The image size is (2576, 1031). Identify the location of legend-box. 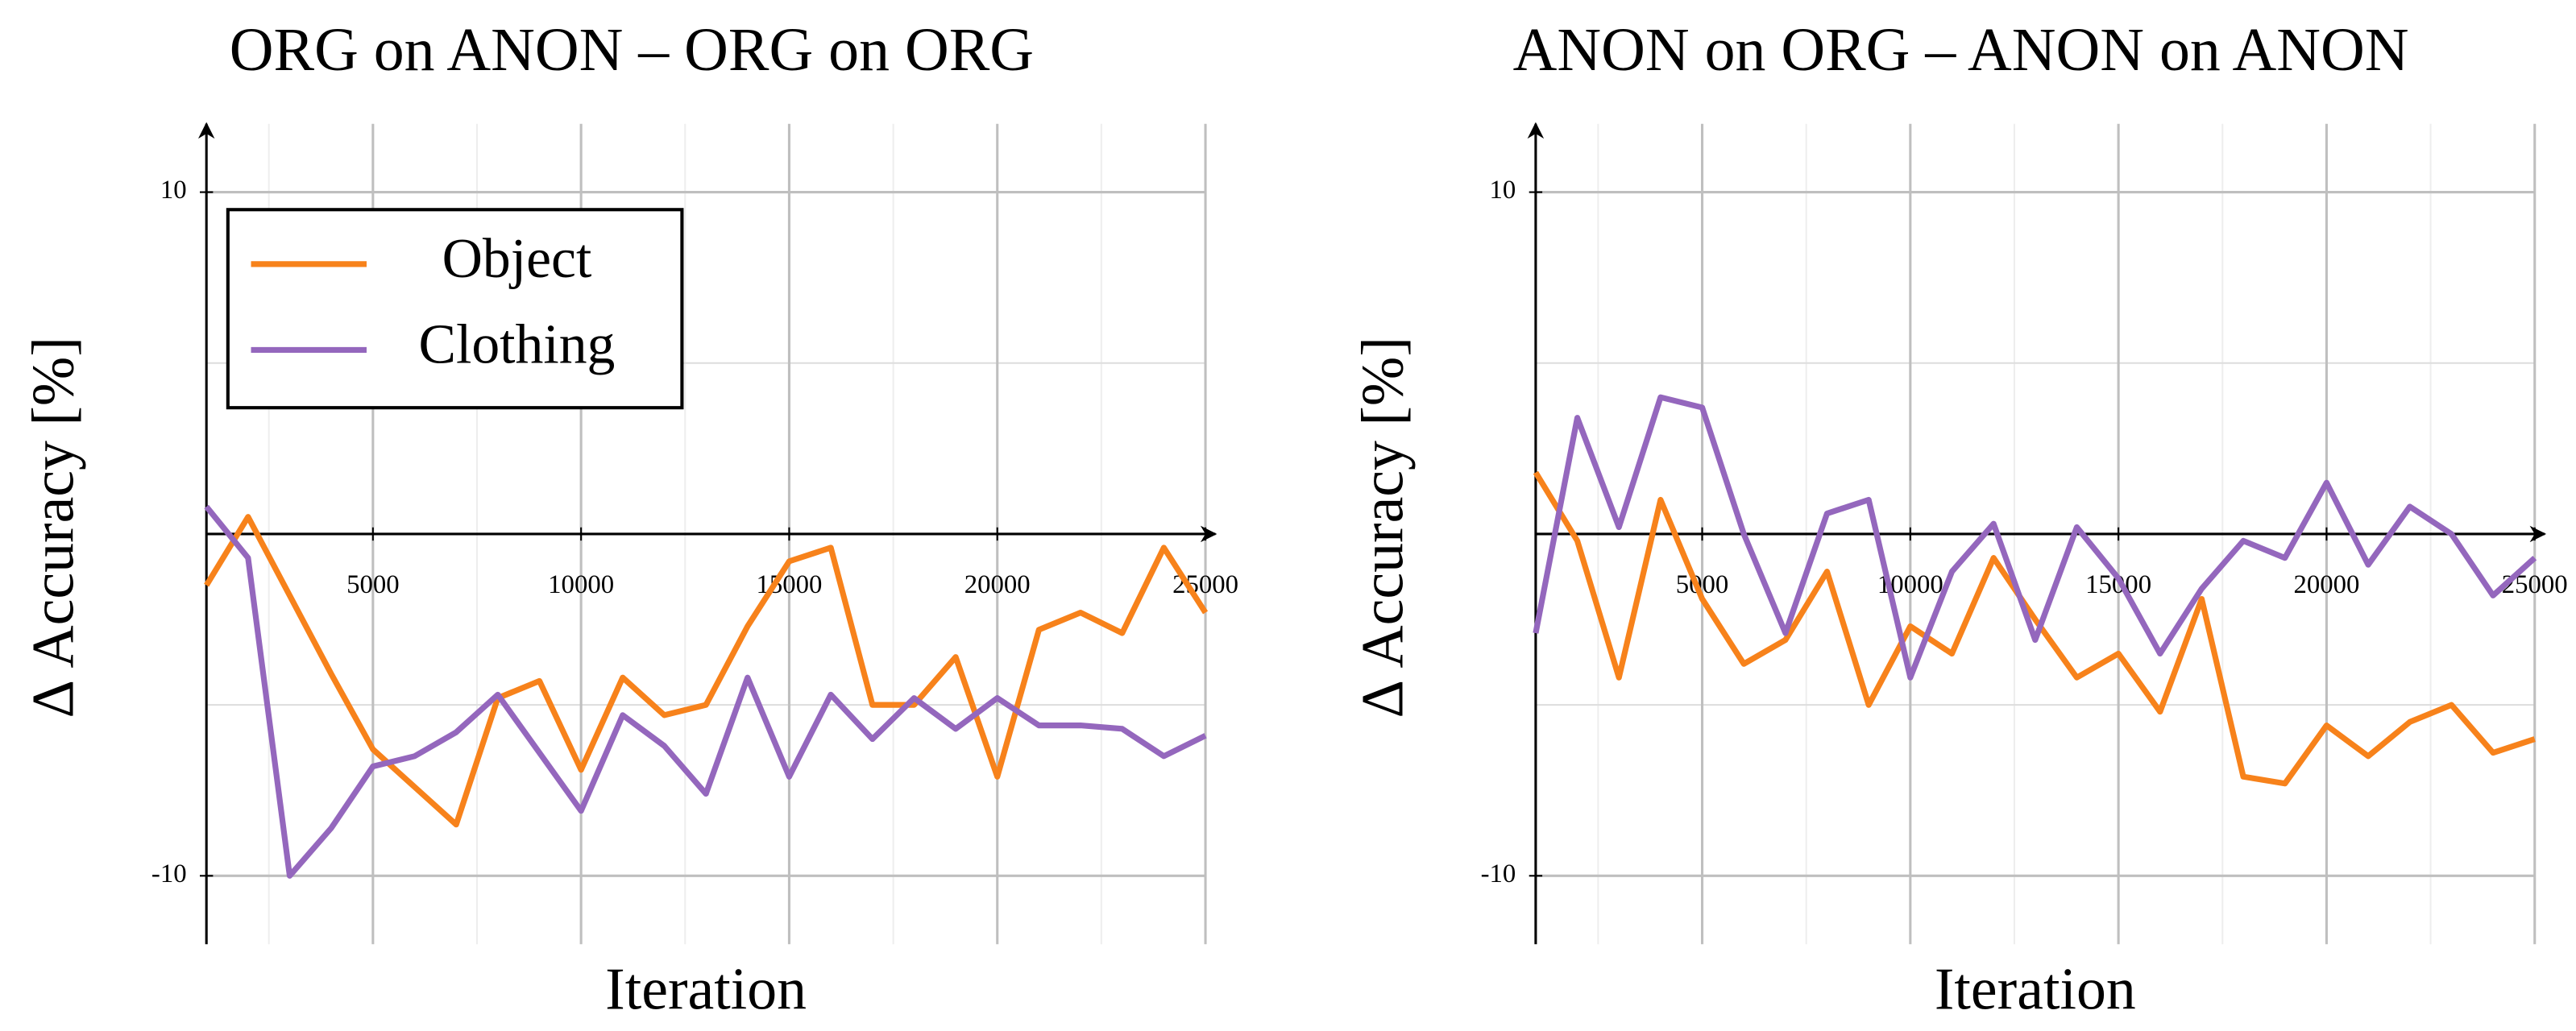
(455, 309).